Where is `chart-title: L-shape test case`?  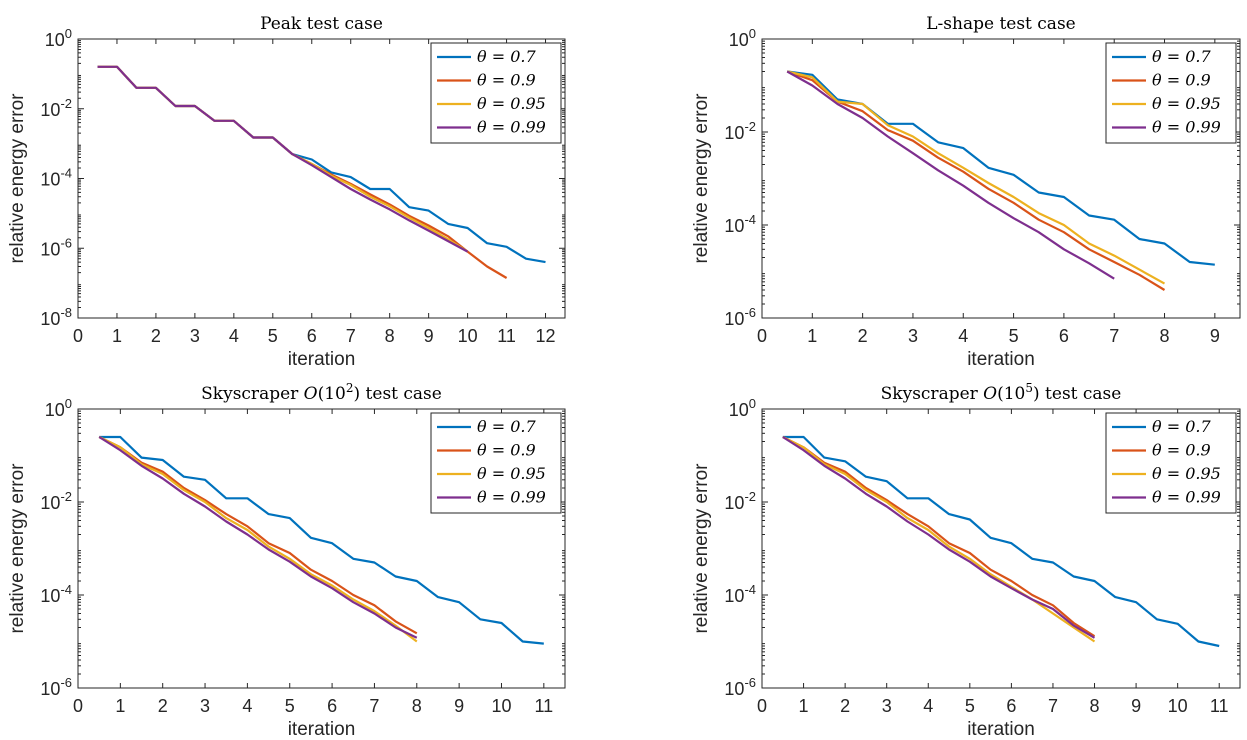
chart-title: L-shape test case is located at coordinates (1000, 24).